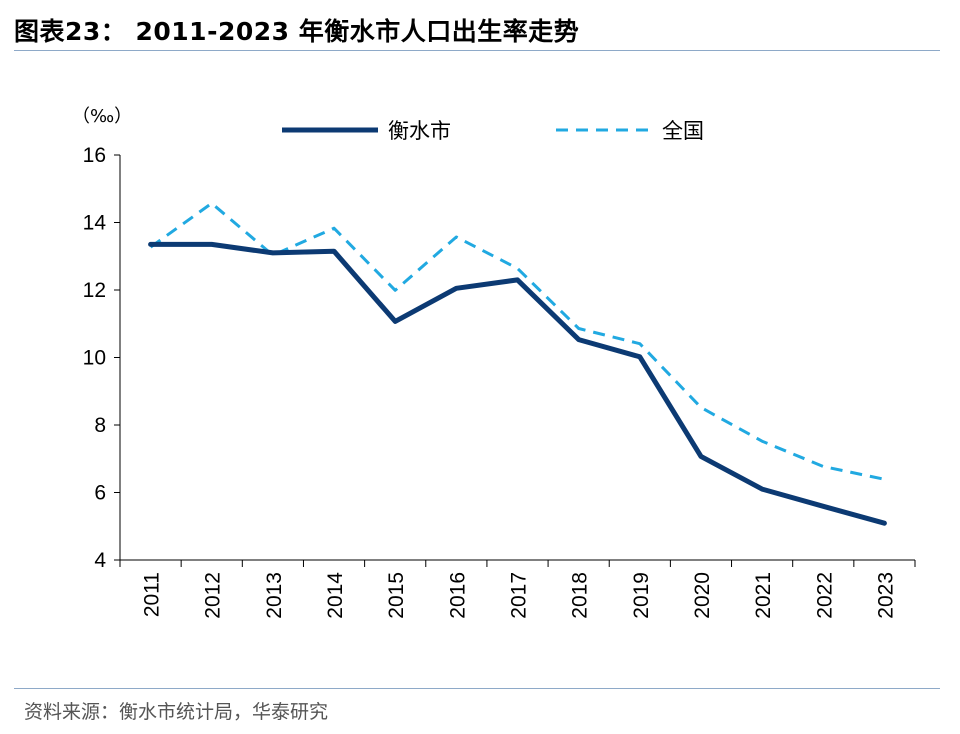 The height and width of the screenshot is (734, 960). Describe the element at coordinates (477, 50) in the screenshot. I see `title-divider` at that location.